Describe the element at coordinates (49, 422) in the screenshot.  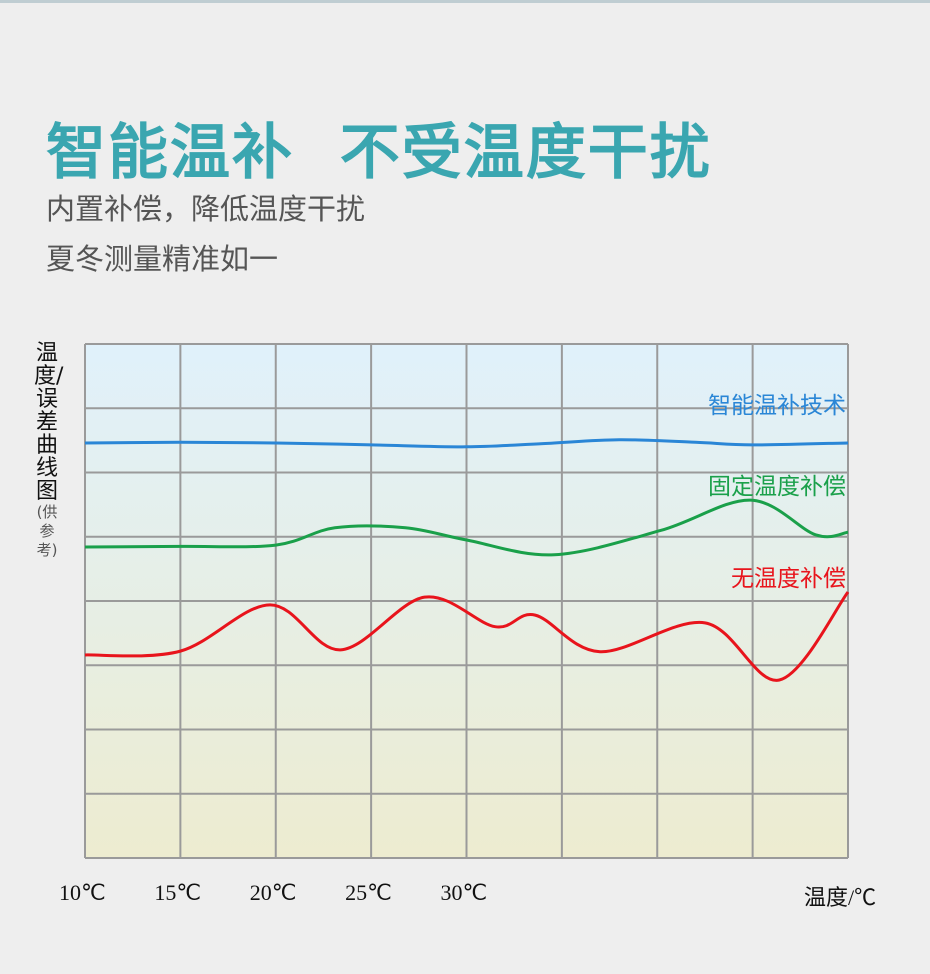
I see `y-axis-title: 温度/误差曲线图` at that location.